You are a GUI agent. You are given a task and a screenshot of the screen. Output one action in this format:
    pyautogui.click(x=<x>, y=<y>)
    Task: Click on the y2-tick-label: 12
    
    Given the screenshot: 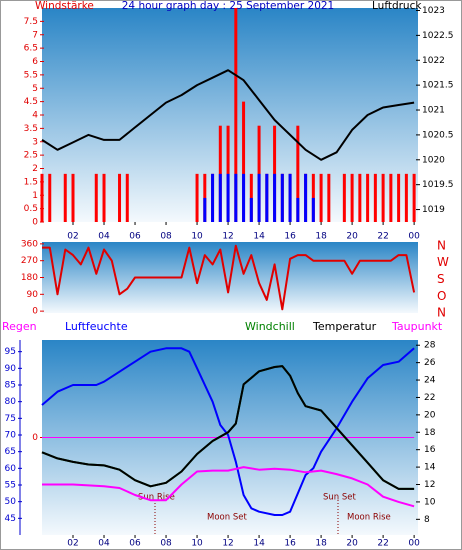 What is the action you would take?
    pyautogui.click(x=429, y=485)
    